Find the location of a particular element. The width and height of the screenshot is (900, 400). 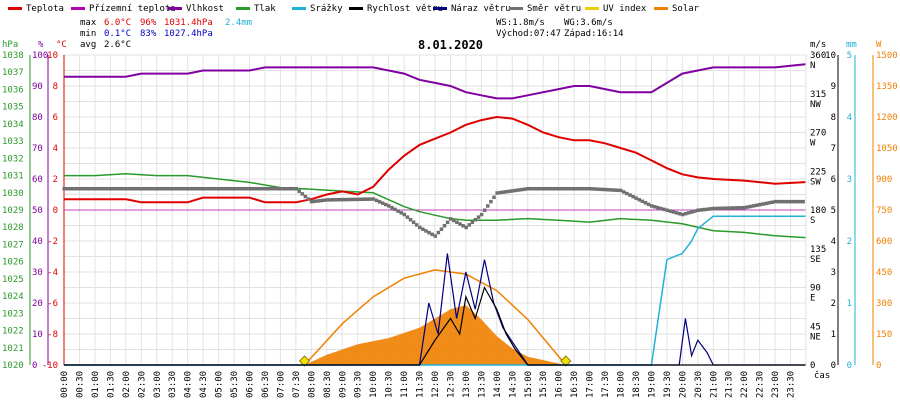

axis-tick-dir: 180 is located at coordinates (818, 211).